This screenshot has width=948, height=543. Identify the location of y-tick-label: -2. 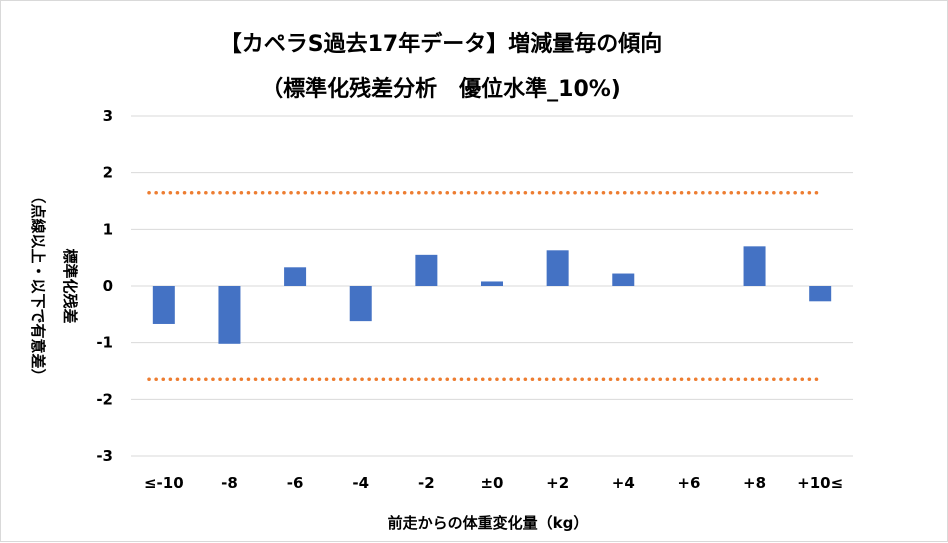
(104, 399).